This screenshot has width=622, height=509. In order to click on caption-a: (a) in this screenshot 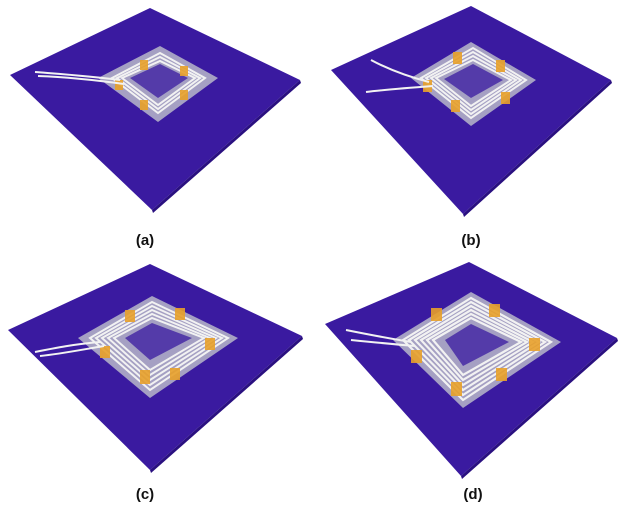, I will do `click(145, 240)`.